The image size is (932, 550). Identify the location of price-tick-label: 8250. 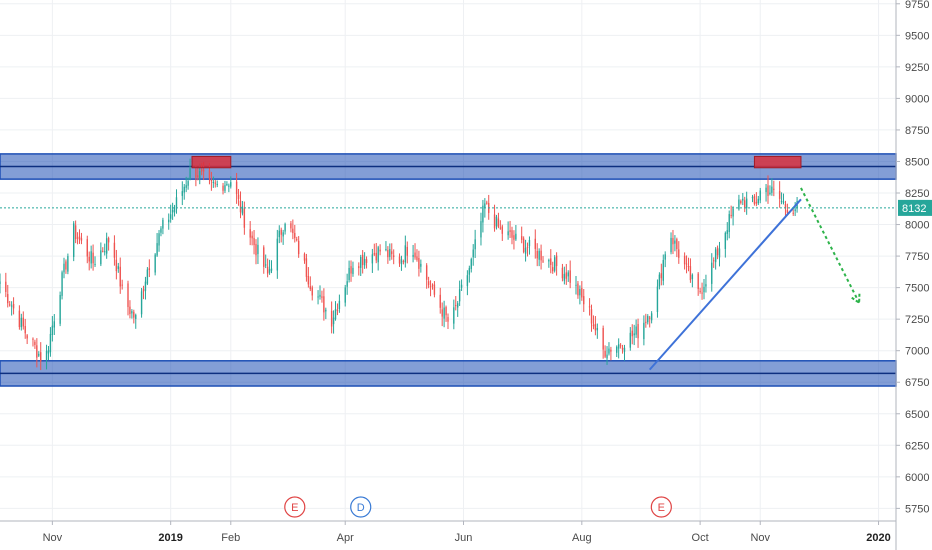
(917, 194).